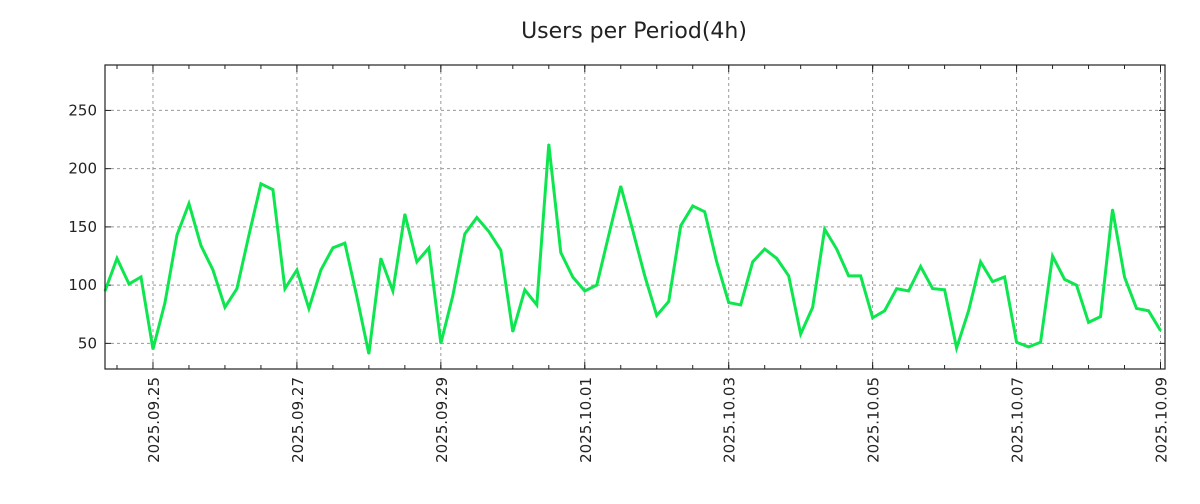 This screenshot has width=1200, height=504. Describe the element at coordinates (730, 420) in the screenshot. I see `x-tick-label: 2025.10.03` at that location.